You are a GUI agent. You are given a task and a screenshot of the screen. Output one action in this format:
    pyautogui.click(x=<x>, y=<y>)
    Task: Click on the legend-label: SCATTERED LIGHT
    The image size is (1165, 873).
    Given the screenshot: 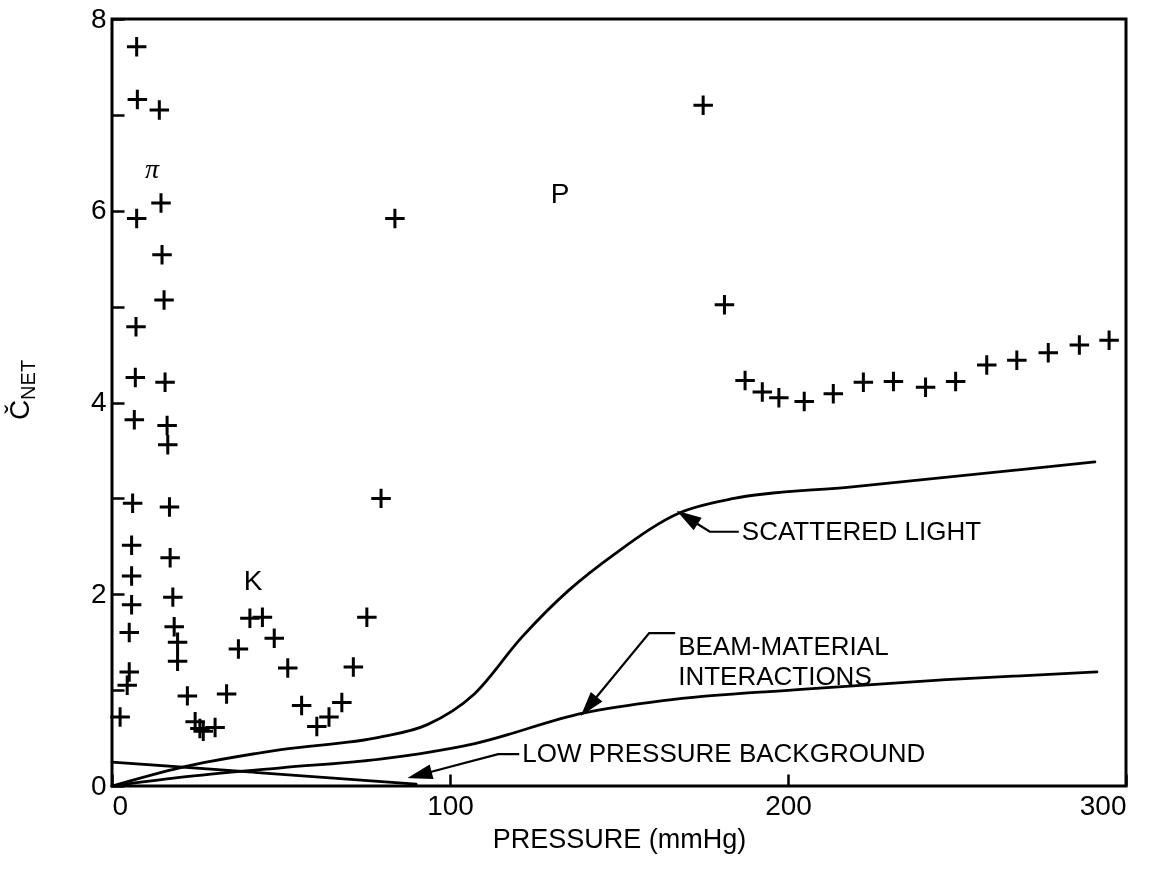 What is the action you would take?
    pyautogui.click(x=861, y=530)
    